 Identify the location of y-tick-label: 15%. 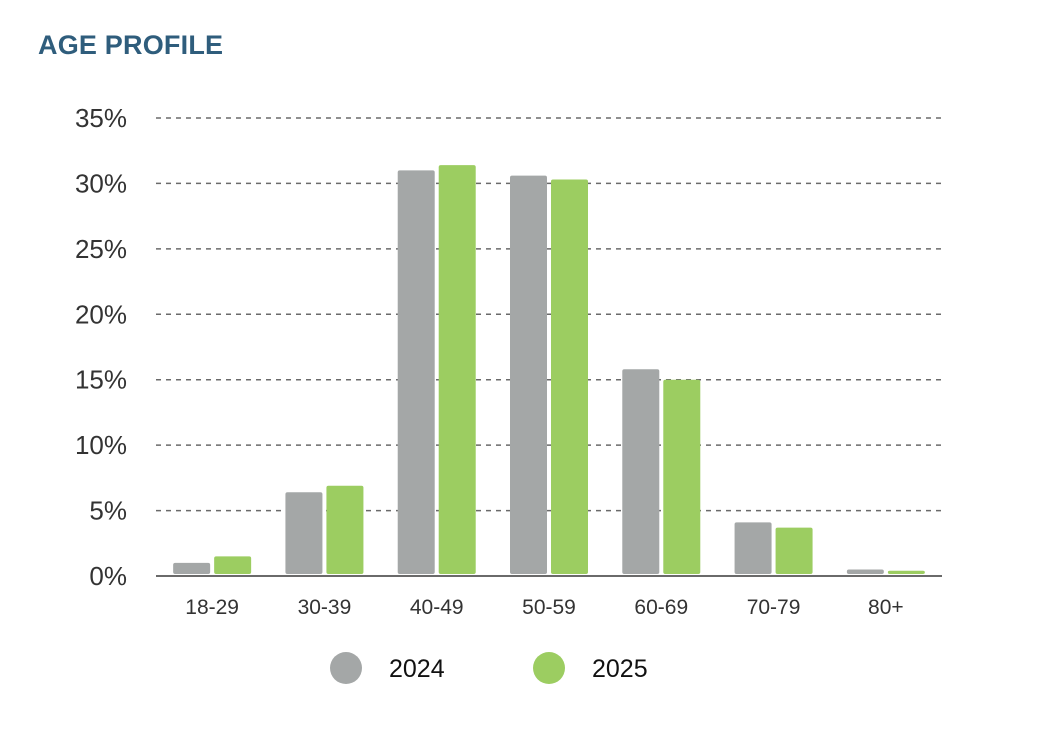
(101, 380).